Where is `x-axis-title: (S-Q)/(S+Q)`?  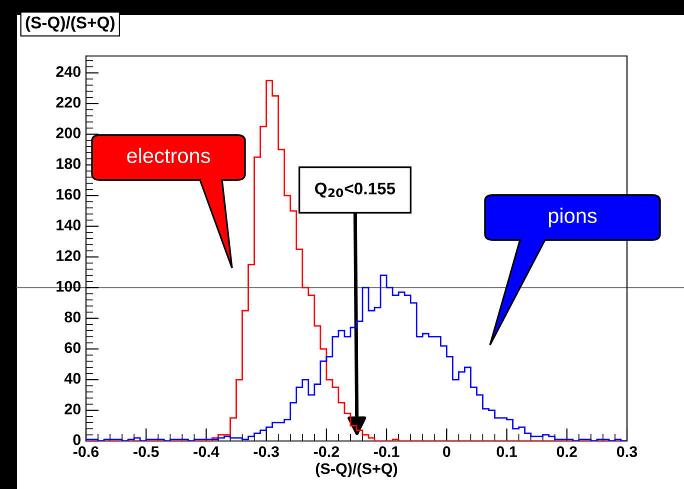 x-axis-title: (S-Q)/(S+Q) is located at coordinates (357, 470).